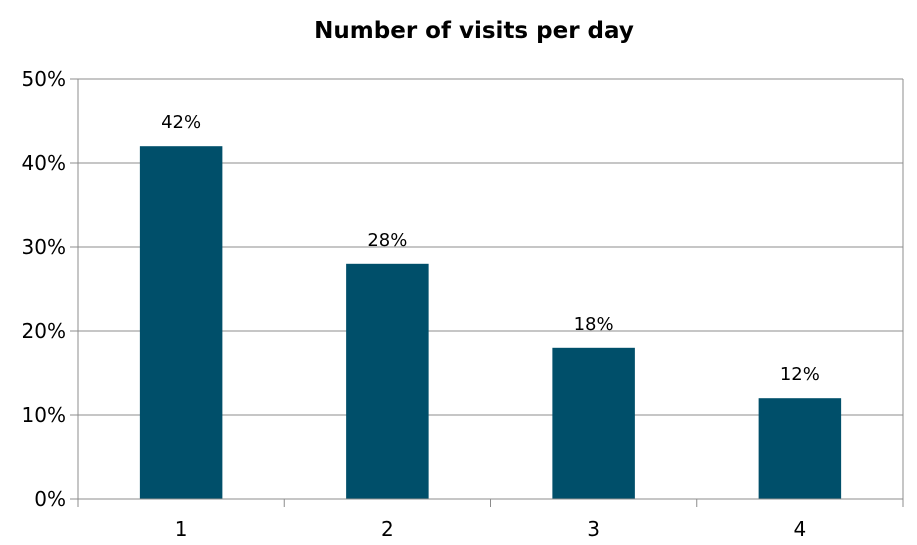 The height and width of the screenshot is (545, 917). What do you see at coordinates (474, 31) in the screenshot?
I see `chart-title: Number of visits per day` at bounding box center [474, 31].